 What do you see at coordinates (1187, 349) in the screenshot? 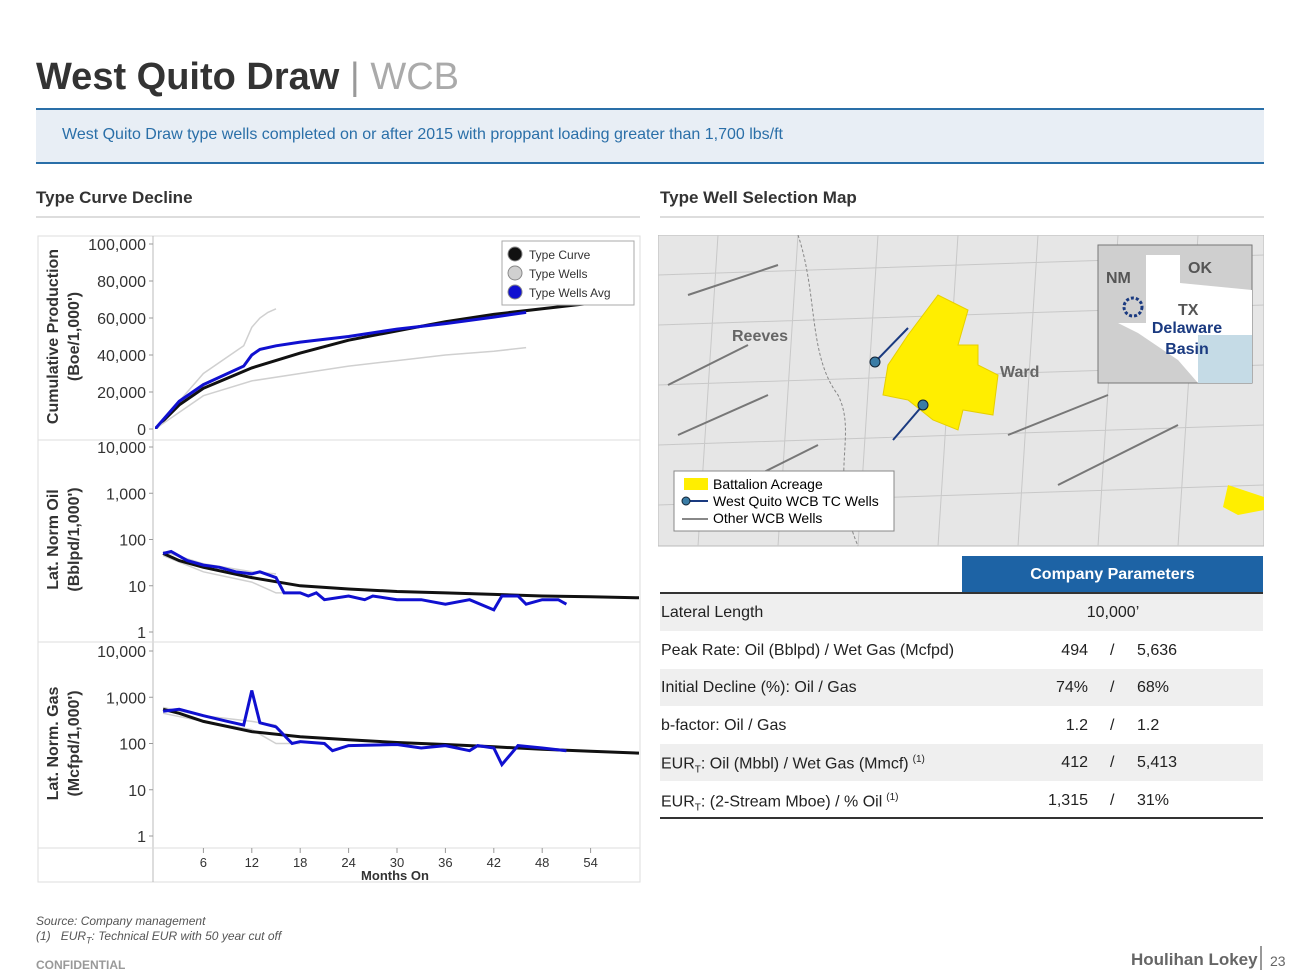
I see `inset-label: Basin` at bounding box center [1187, 349].